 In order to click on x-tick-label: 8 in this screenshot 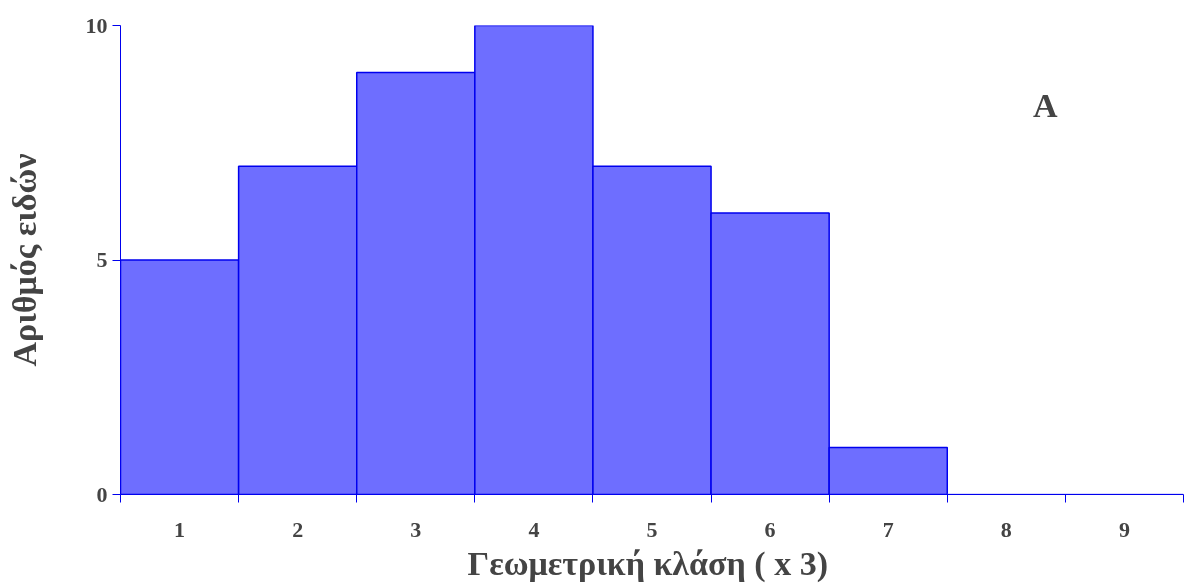, I will do `click(1006, 529)`.